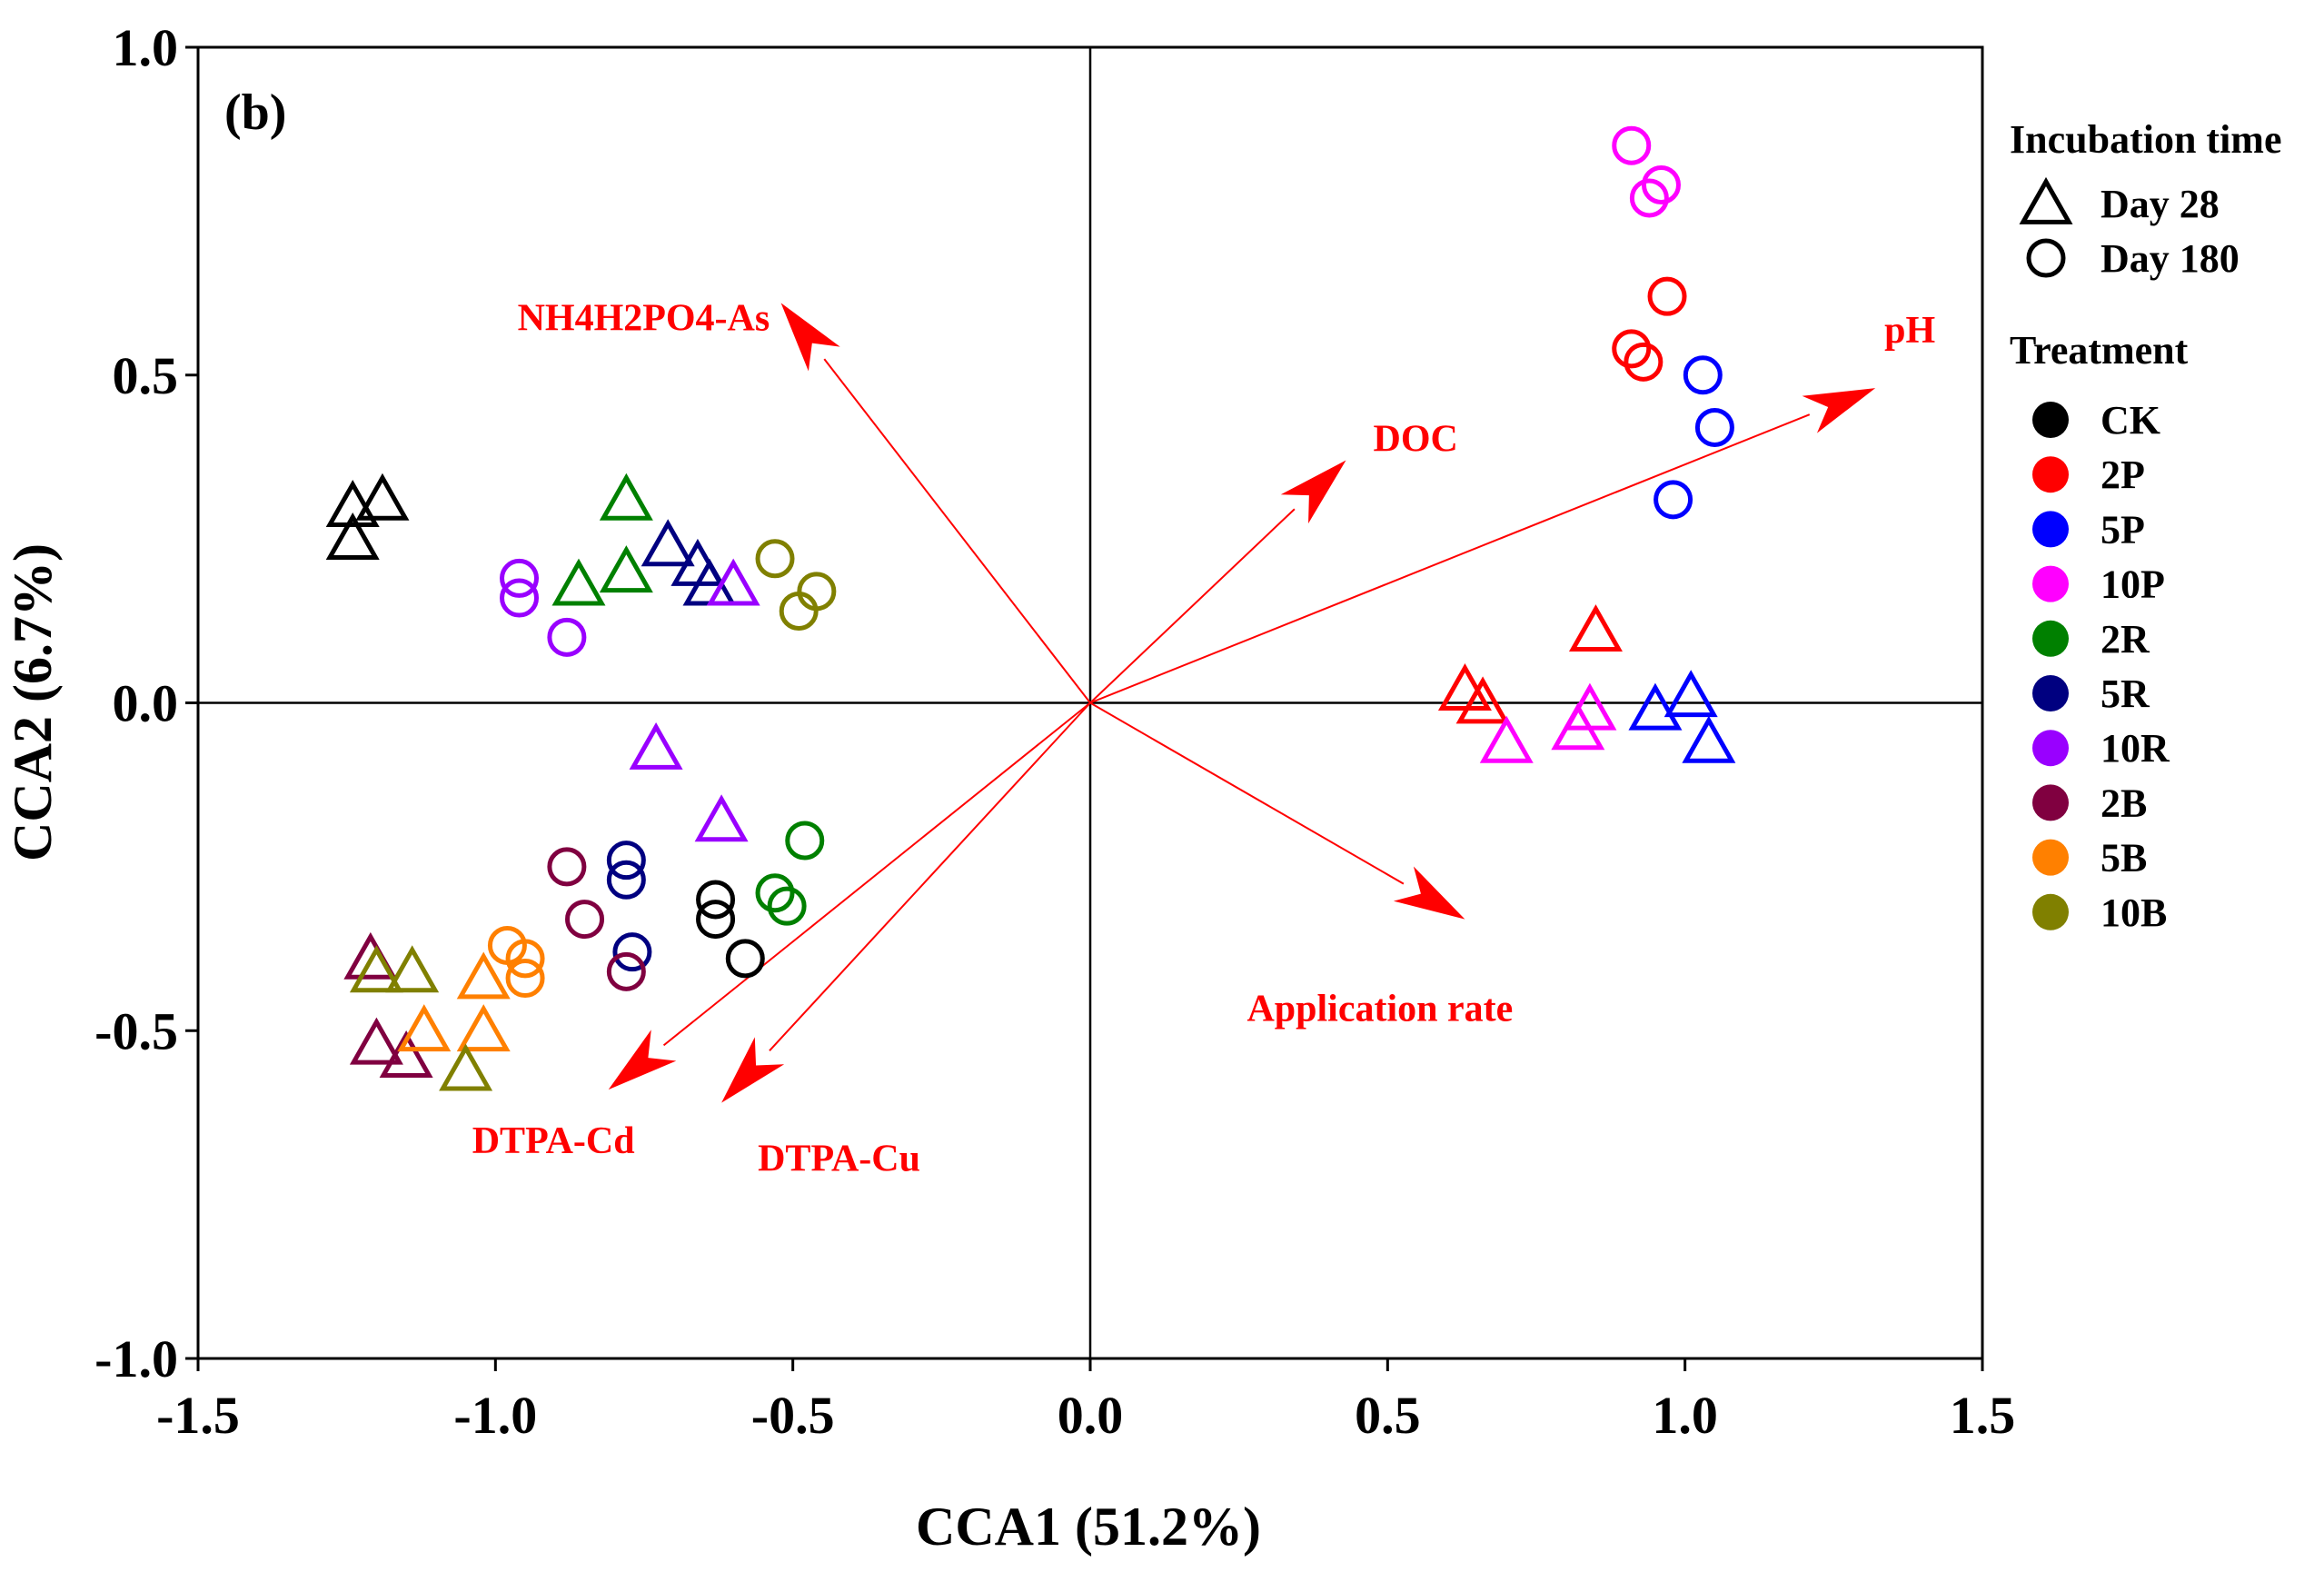  I want to click on legend-treatment-title: Treatment, so click(2100, 350).